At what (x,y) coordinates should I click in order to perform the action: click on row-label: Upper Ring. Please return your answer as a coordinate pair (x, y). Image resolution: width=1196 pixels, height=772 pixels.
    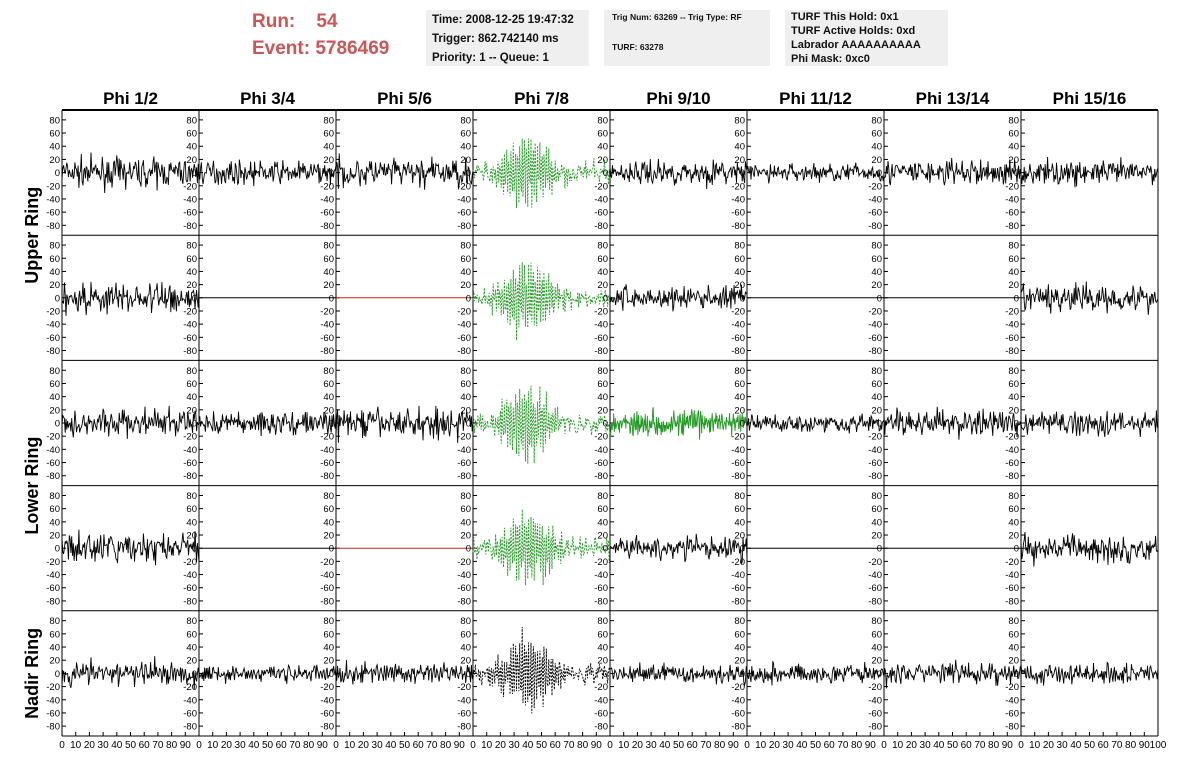
    Looking at the image, I should click on (32, 235).